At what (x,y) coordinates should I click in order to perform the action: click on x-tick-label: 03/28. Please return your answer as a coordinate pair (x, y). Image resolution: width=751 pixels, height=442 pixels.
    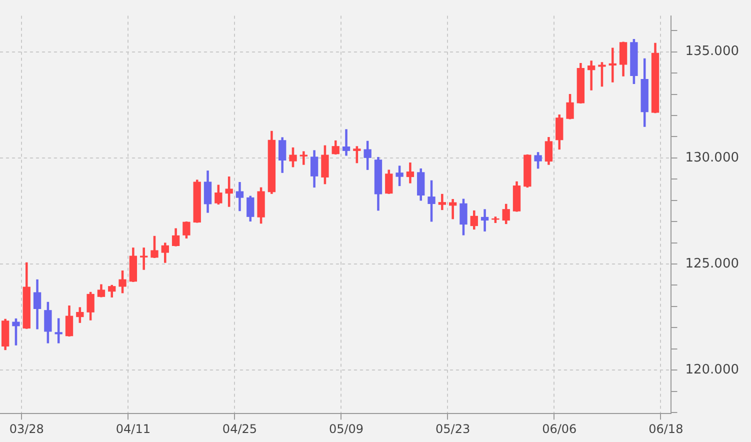
    Looking at the image, I should click on (26, 429).